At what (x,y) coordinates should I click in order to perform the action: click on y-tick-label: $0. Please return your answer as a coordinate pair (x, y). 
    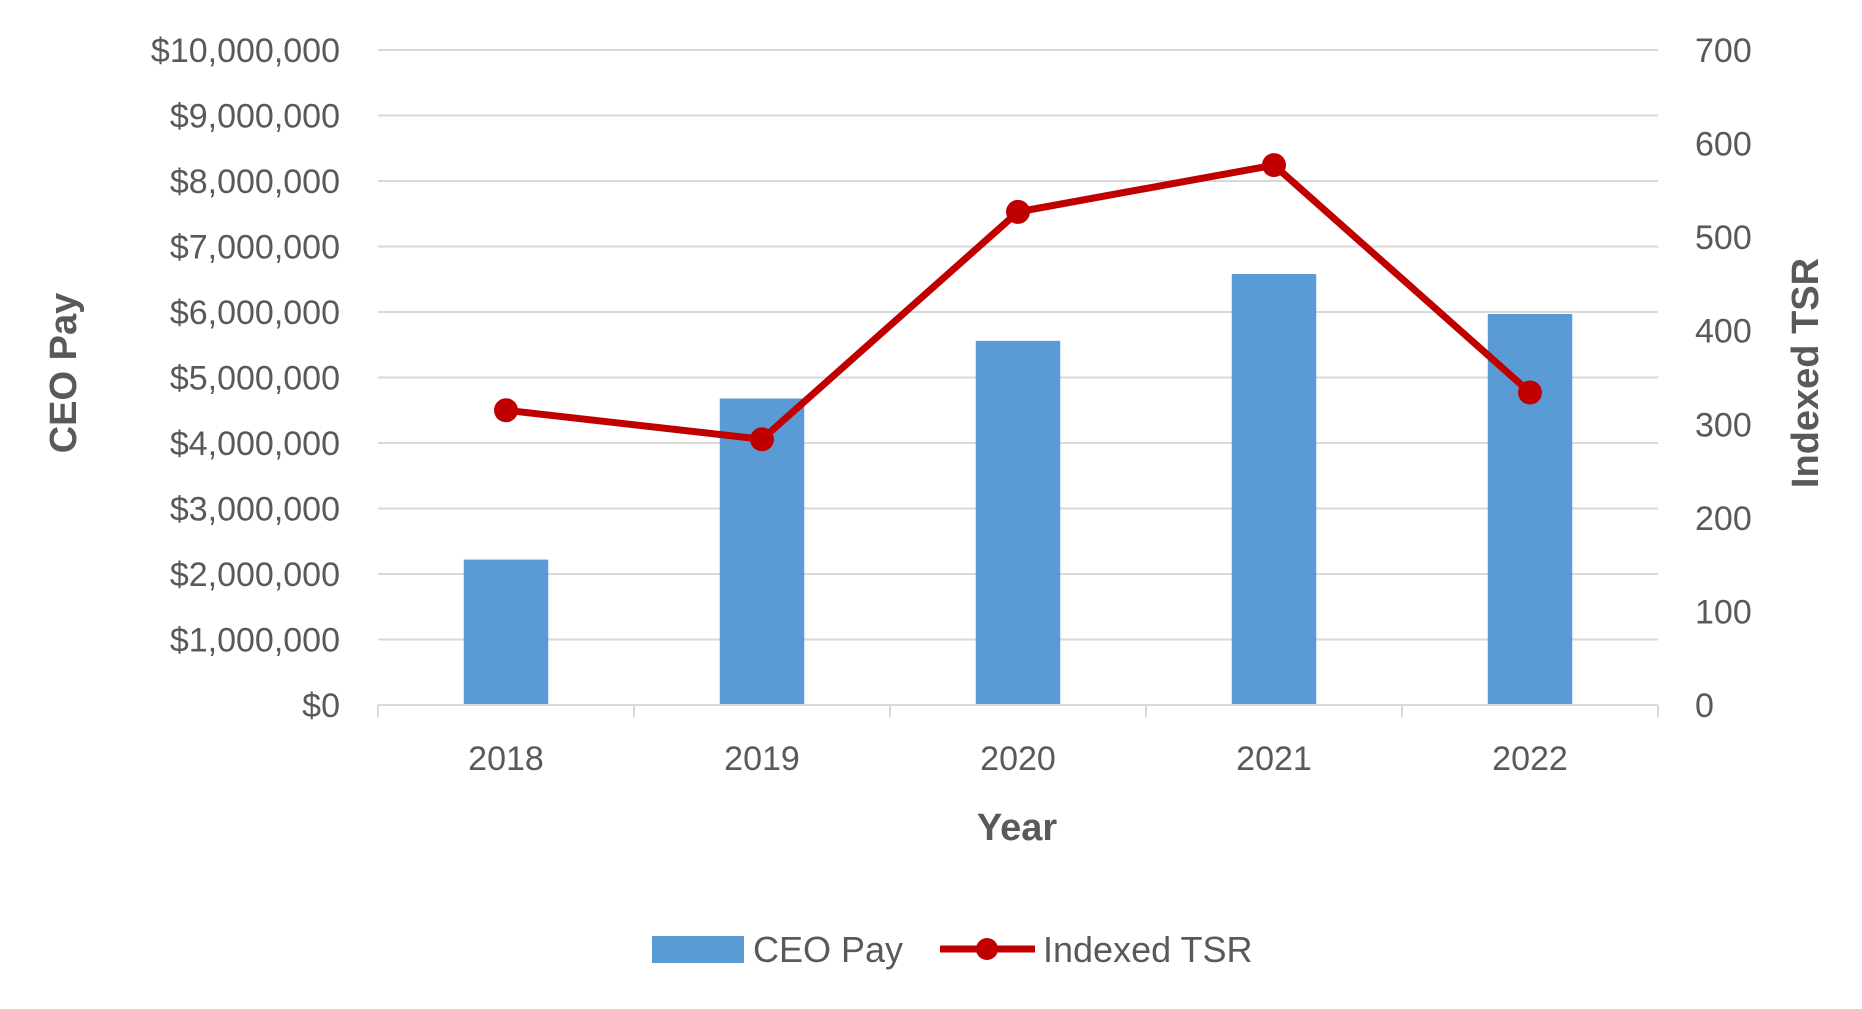
    Looking at the image, I should click on (321, 706).